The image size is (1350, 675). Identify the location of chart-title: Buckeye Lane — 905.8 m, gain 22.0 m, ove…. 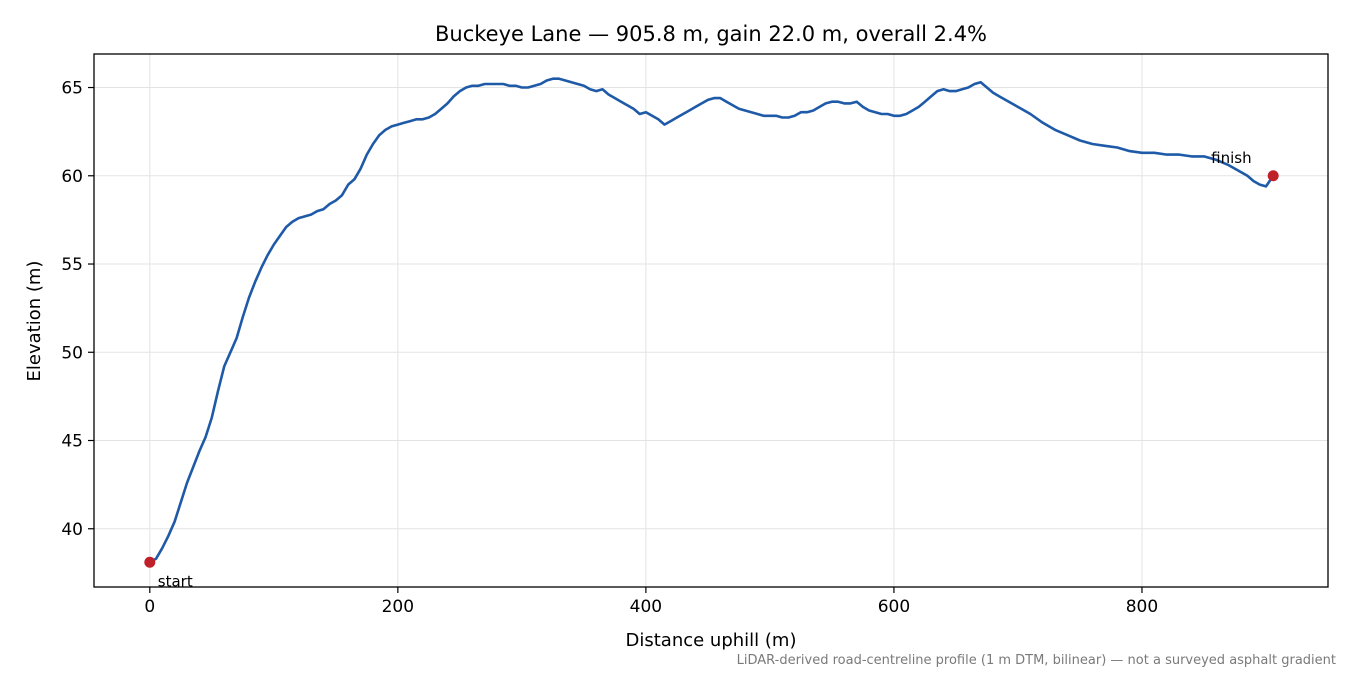
(711, 34).